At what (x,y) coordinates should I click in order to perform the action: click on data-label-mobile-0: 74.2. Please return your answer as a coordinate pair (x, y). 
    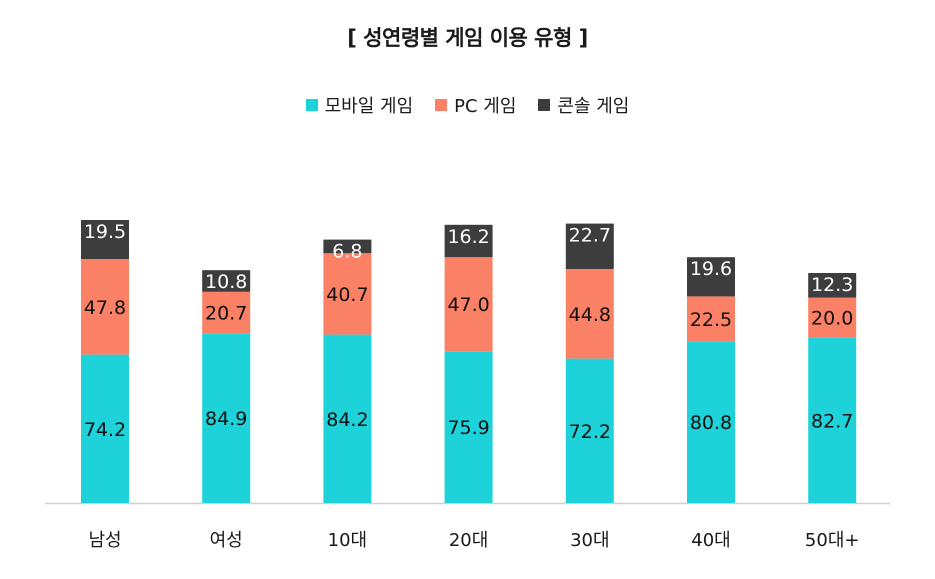
    Looking at the image, I should click on (105, 430).